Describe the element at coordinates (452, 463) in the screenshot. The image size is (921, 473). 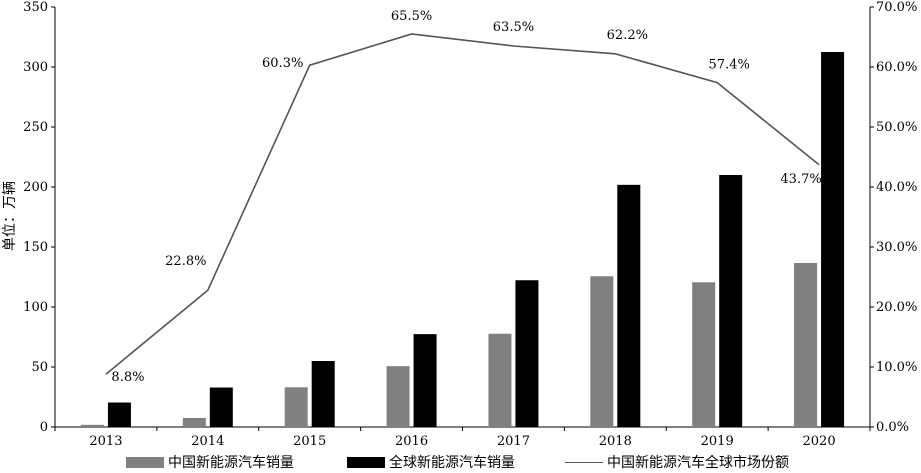
I see `legend-label-global-sales: 全球新能源汽车销量` at that location.